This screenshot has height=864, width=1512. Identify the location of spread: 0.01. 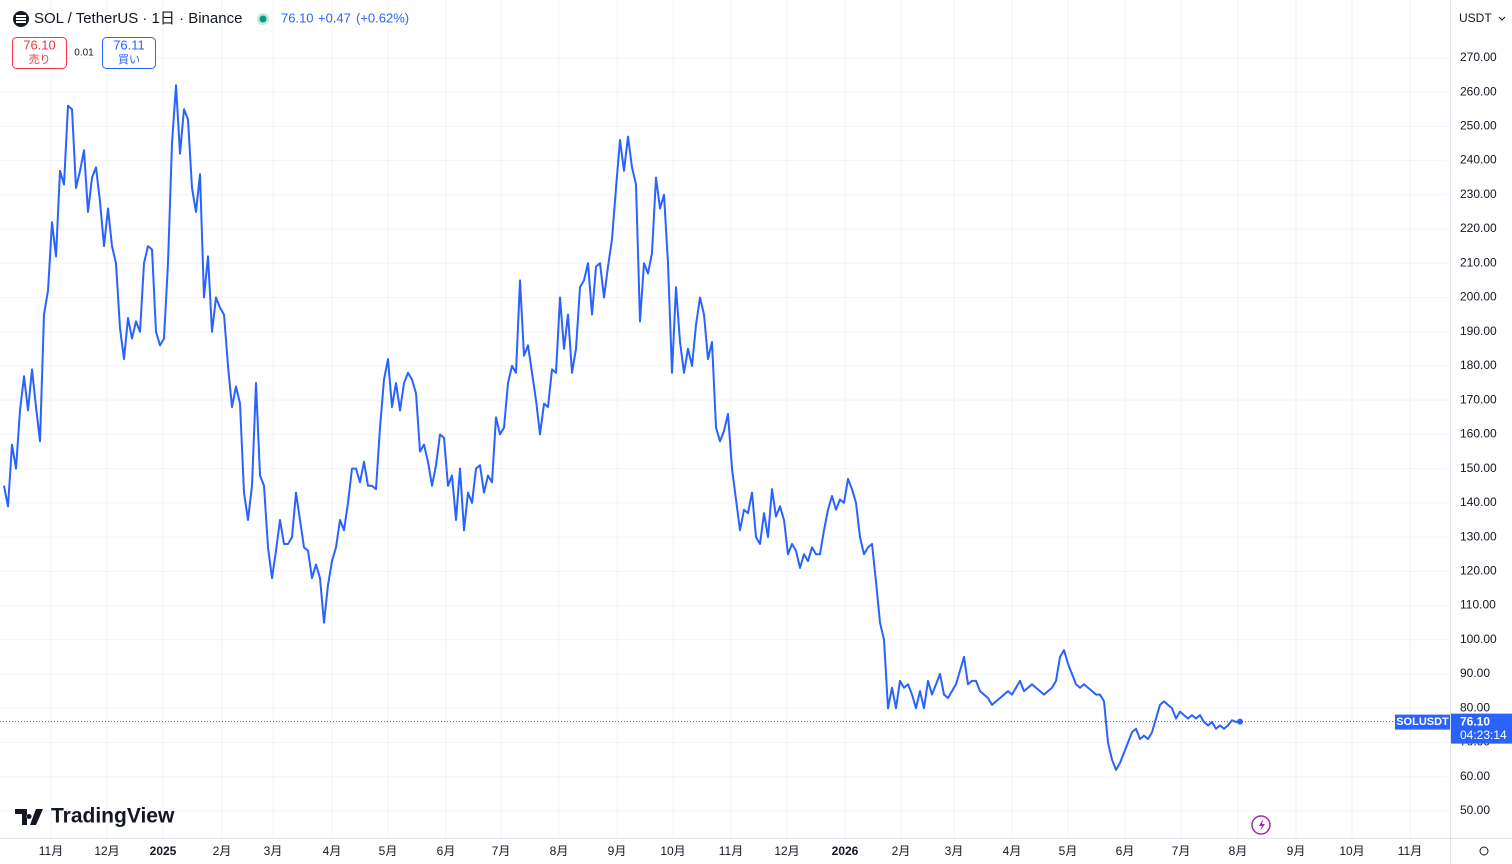
(84, 53).